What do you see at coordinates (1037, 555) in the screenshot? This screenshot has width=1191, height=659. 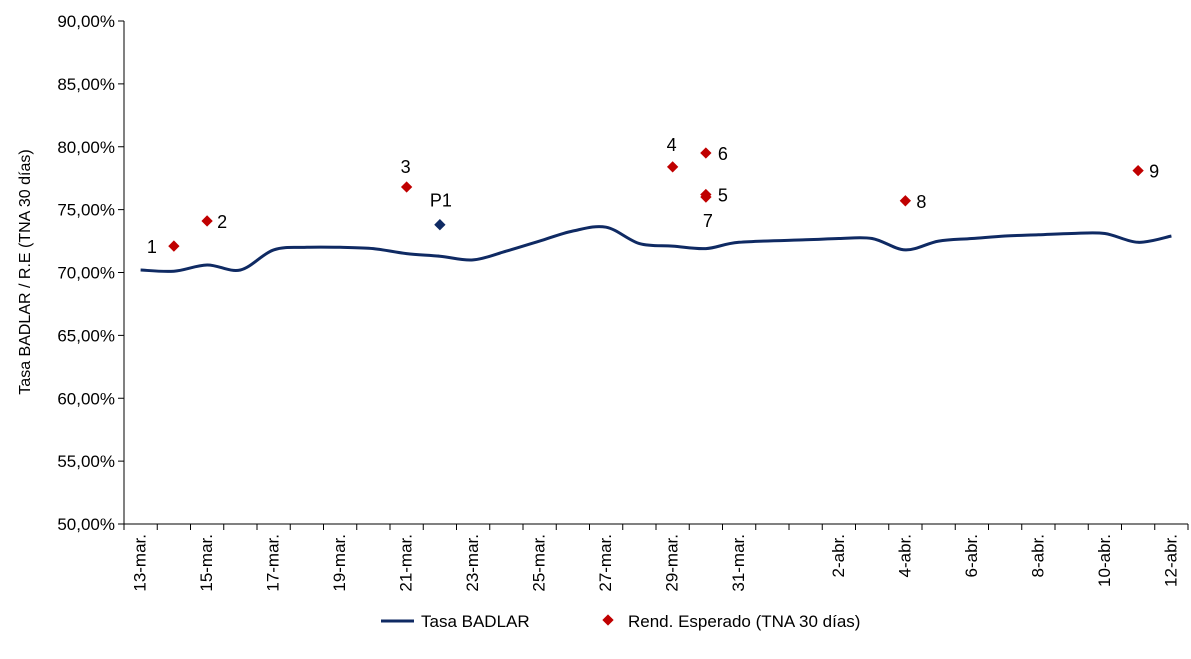 I see `x-tick-label: 8-abr.` at bounding box center [1037, 555].